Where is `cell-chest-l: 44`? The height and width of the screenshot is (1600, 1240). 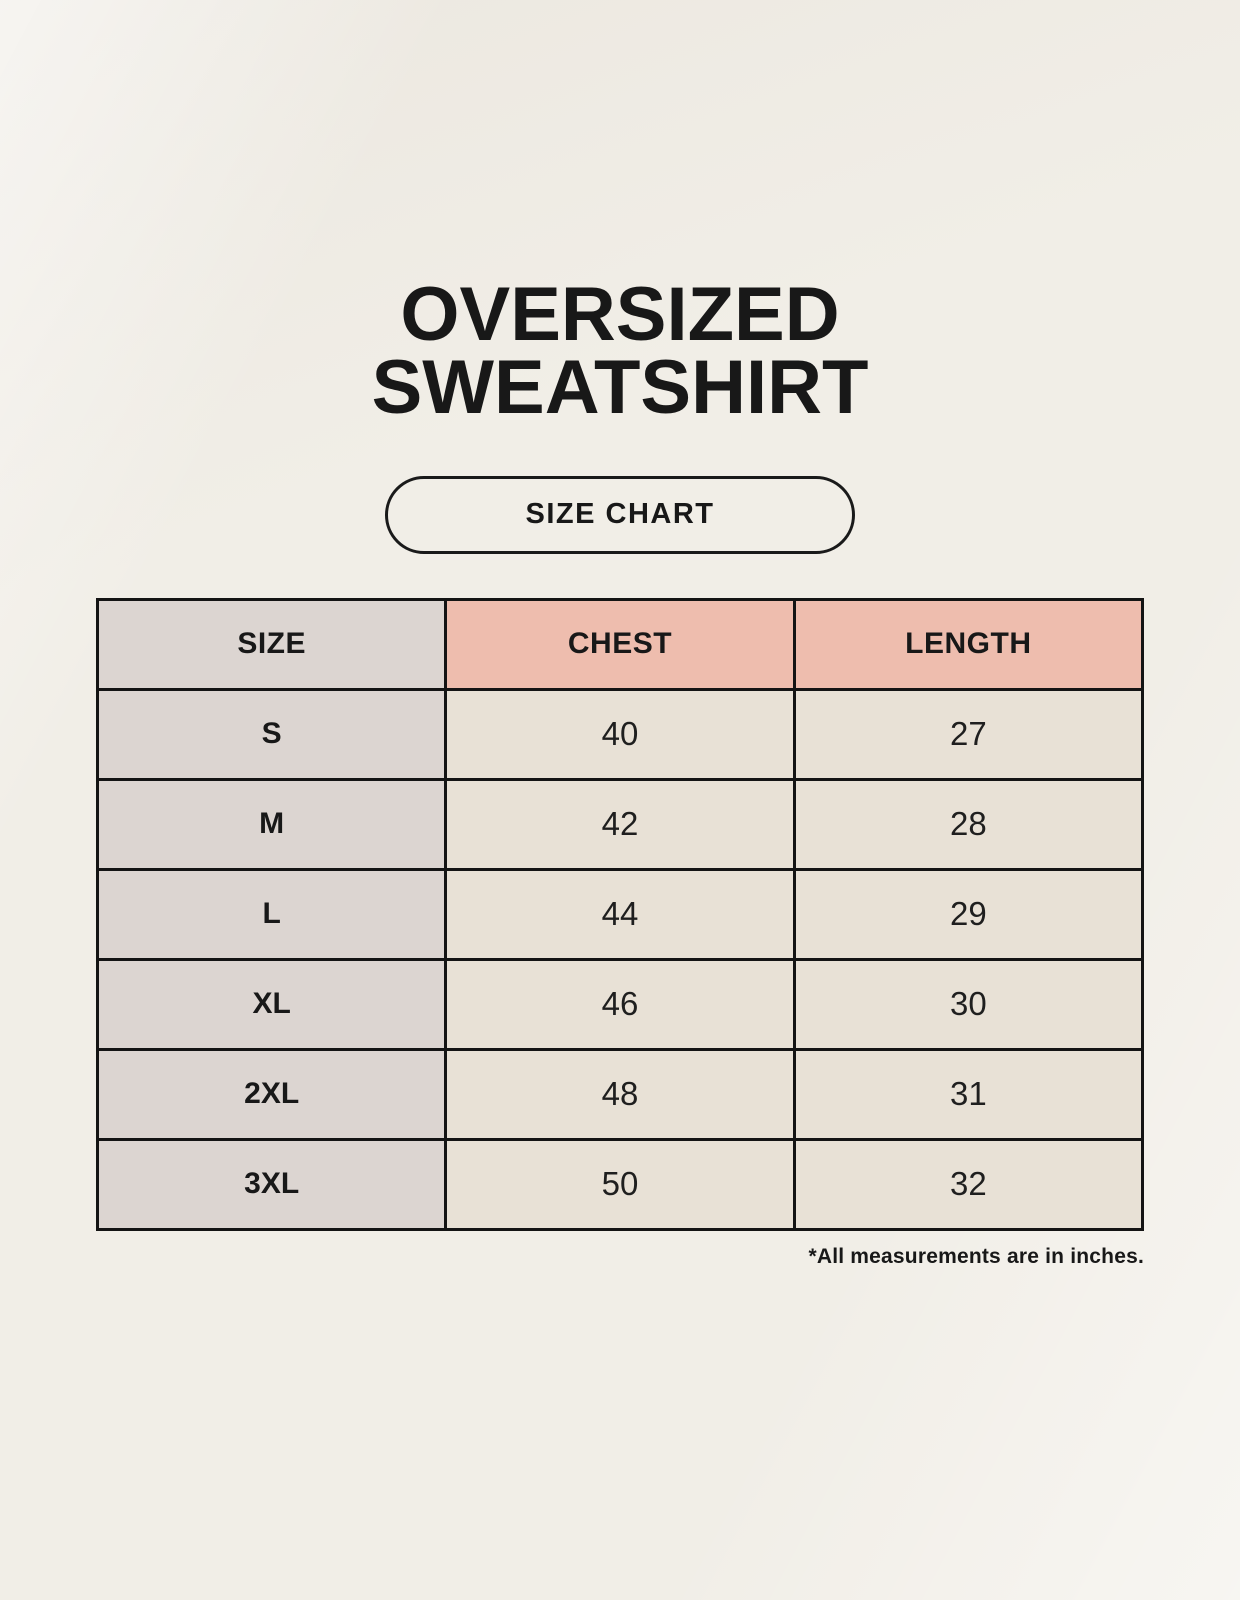
cell-chest-l: 44 is located at coordinates (620, 914).